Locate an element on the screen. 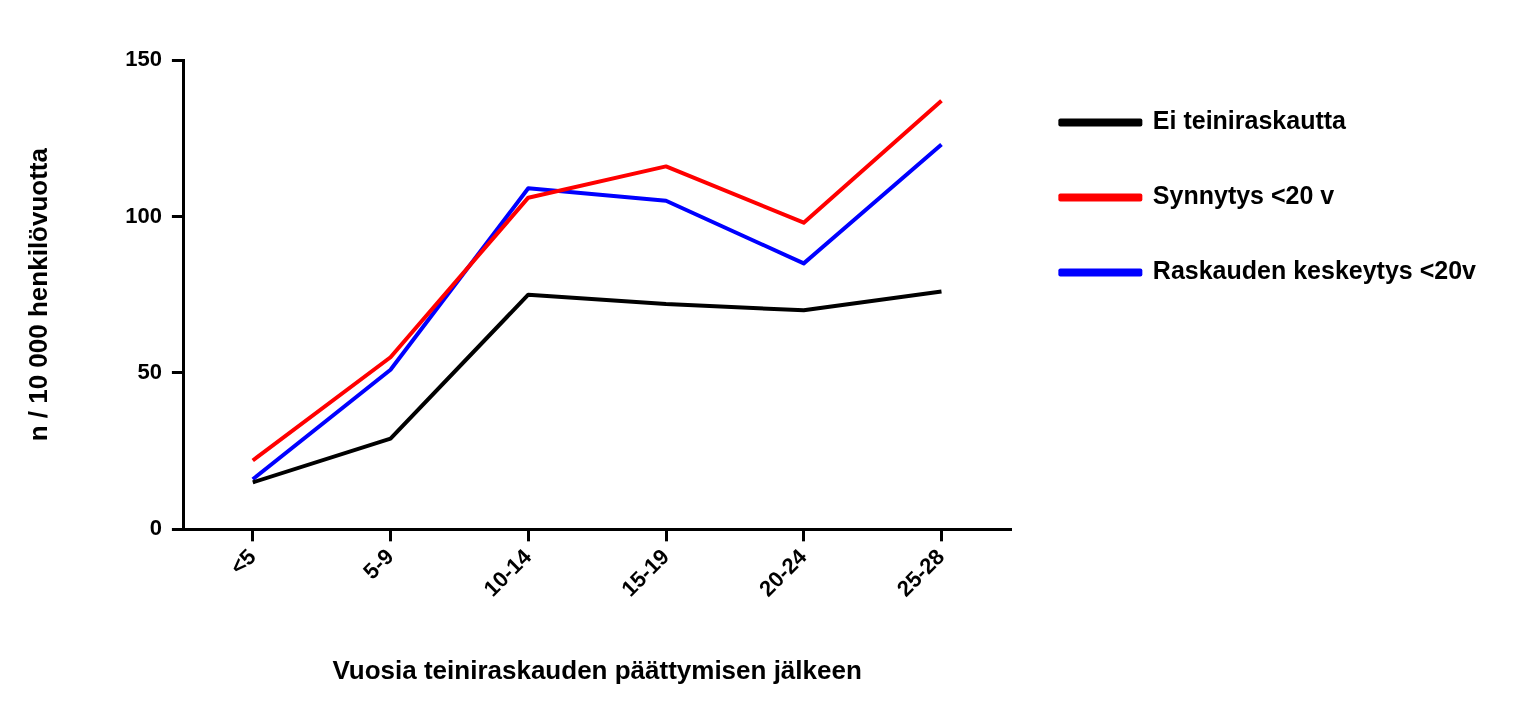 The width and height of the screenshot is (1526, 701). y-tick-label: 50 is located at coordinates (149, 371).